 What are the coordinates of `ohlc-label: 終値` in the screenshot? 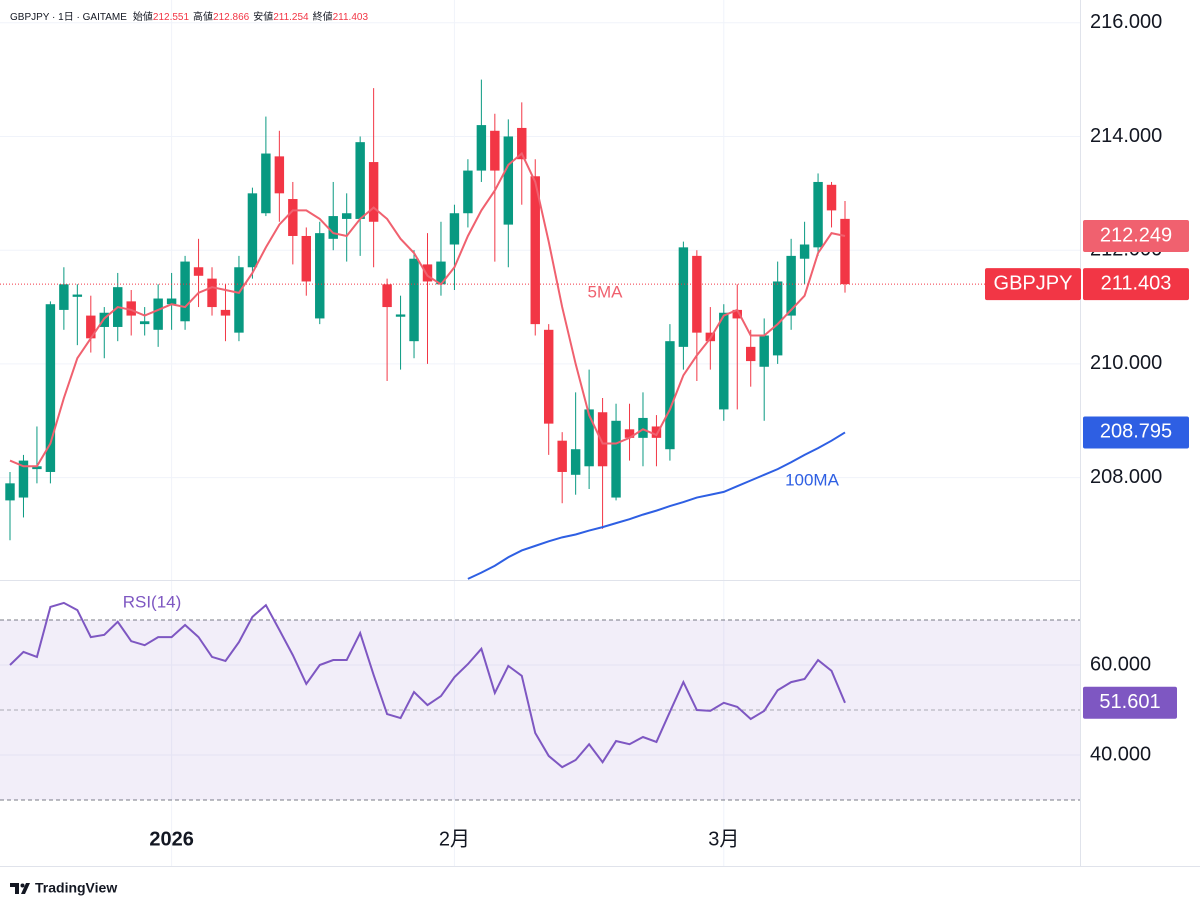 It's located at (323, 16).